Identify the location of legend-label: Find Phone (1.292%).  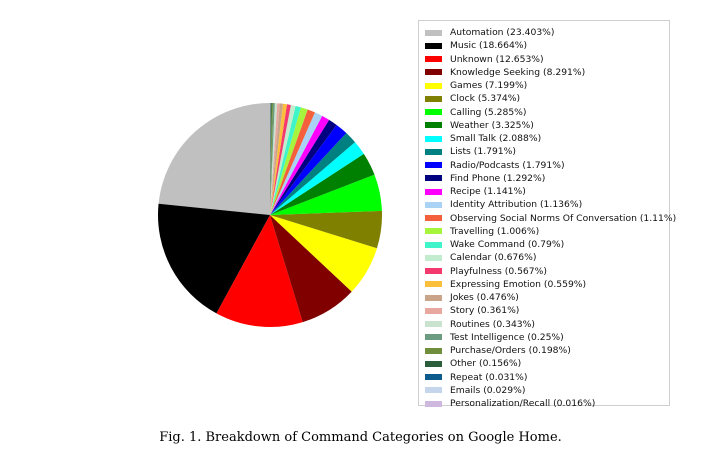
(498, 178).